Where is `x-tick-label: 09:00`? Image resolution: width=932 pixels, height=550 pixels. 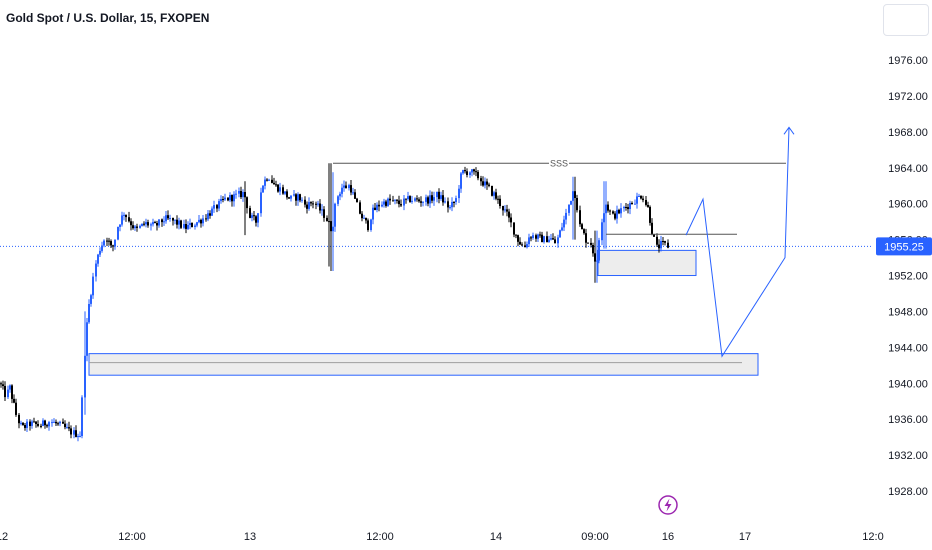 x-tick-label: 09:00 is located at coordinates (595, 537).